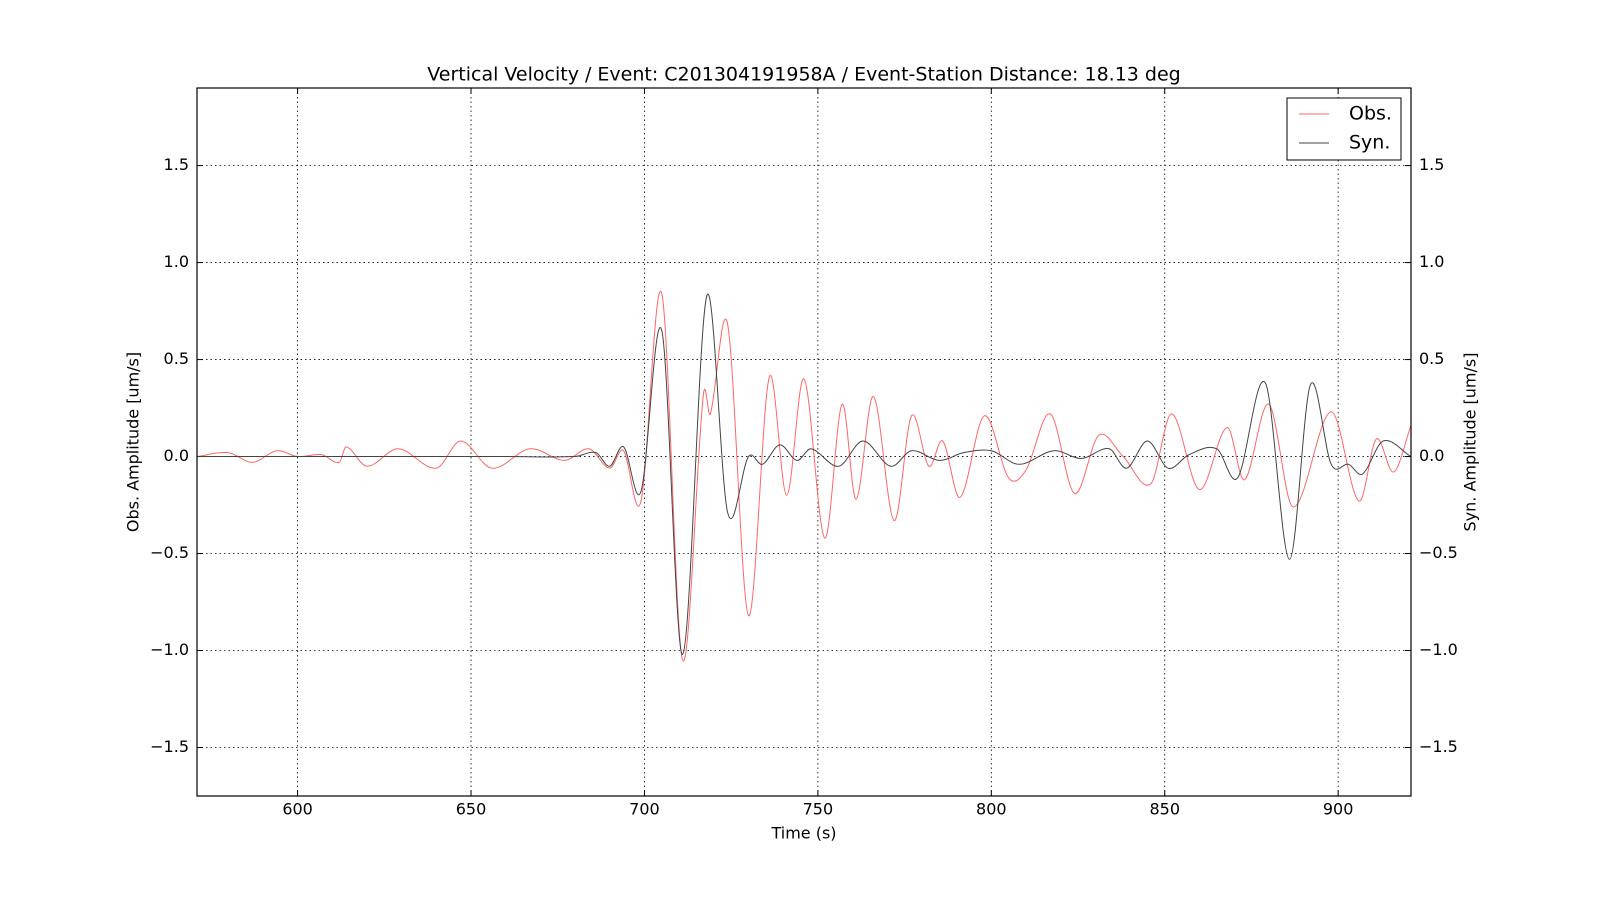 The width and height of the screenshot is (1600, 902). What do you see at coordinates (1438, 746) in the screenshot?
I see `y2-tick-label: −1.5` at bounding box center [1438, 746].